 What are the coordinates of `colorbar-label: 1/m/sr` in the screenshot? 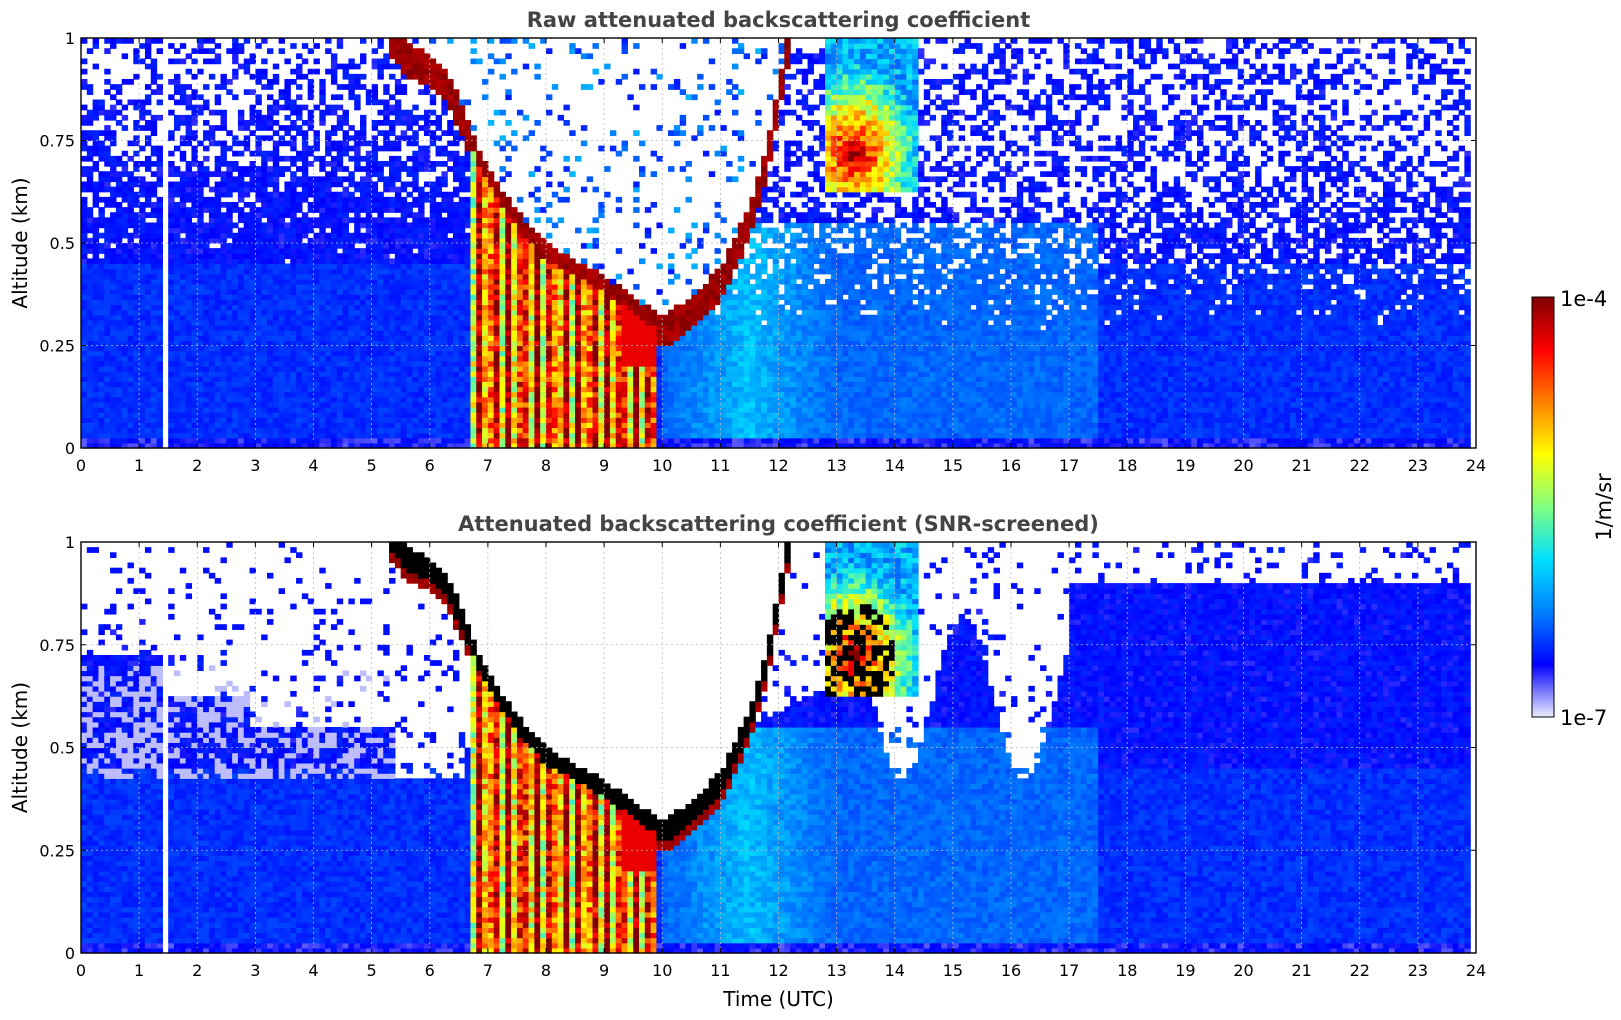 It's located at (1604, 507).